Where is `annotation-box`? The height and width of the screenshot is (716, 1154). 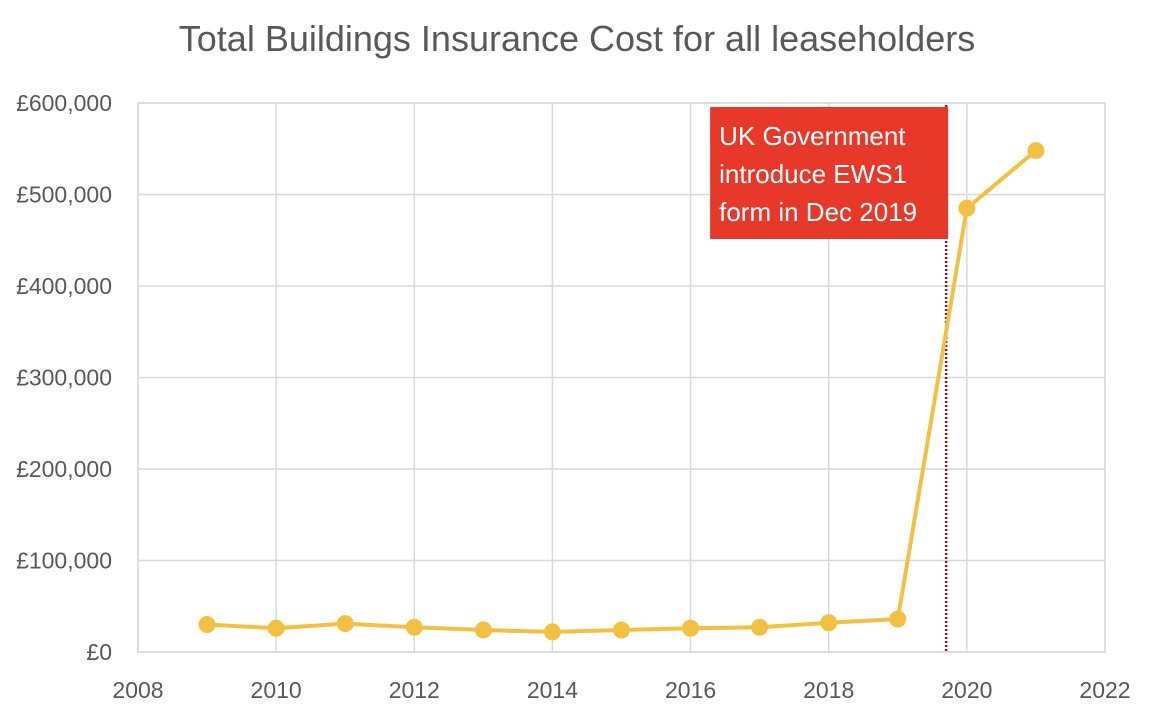
annotation-box is located at coordinates (829, 173).